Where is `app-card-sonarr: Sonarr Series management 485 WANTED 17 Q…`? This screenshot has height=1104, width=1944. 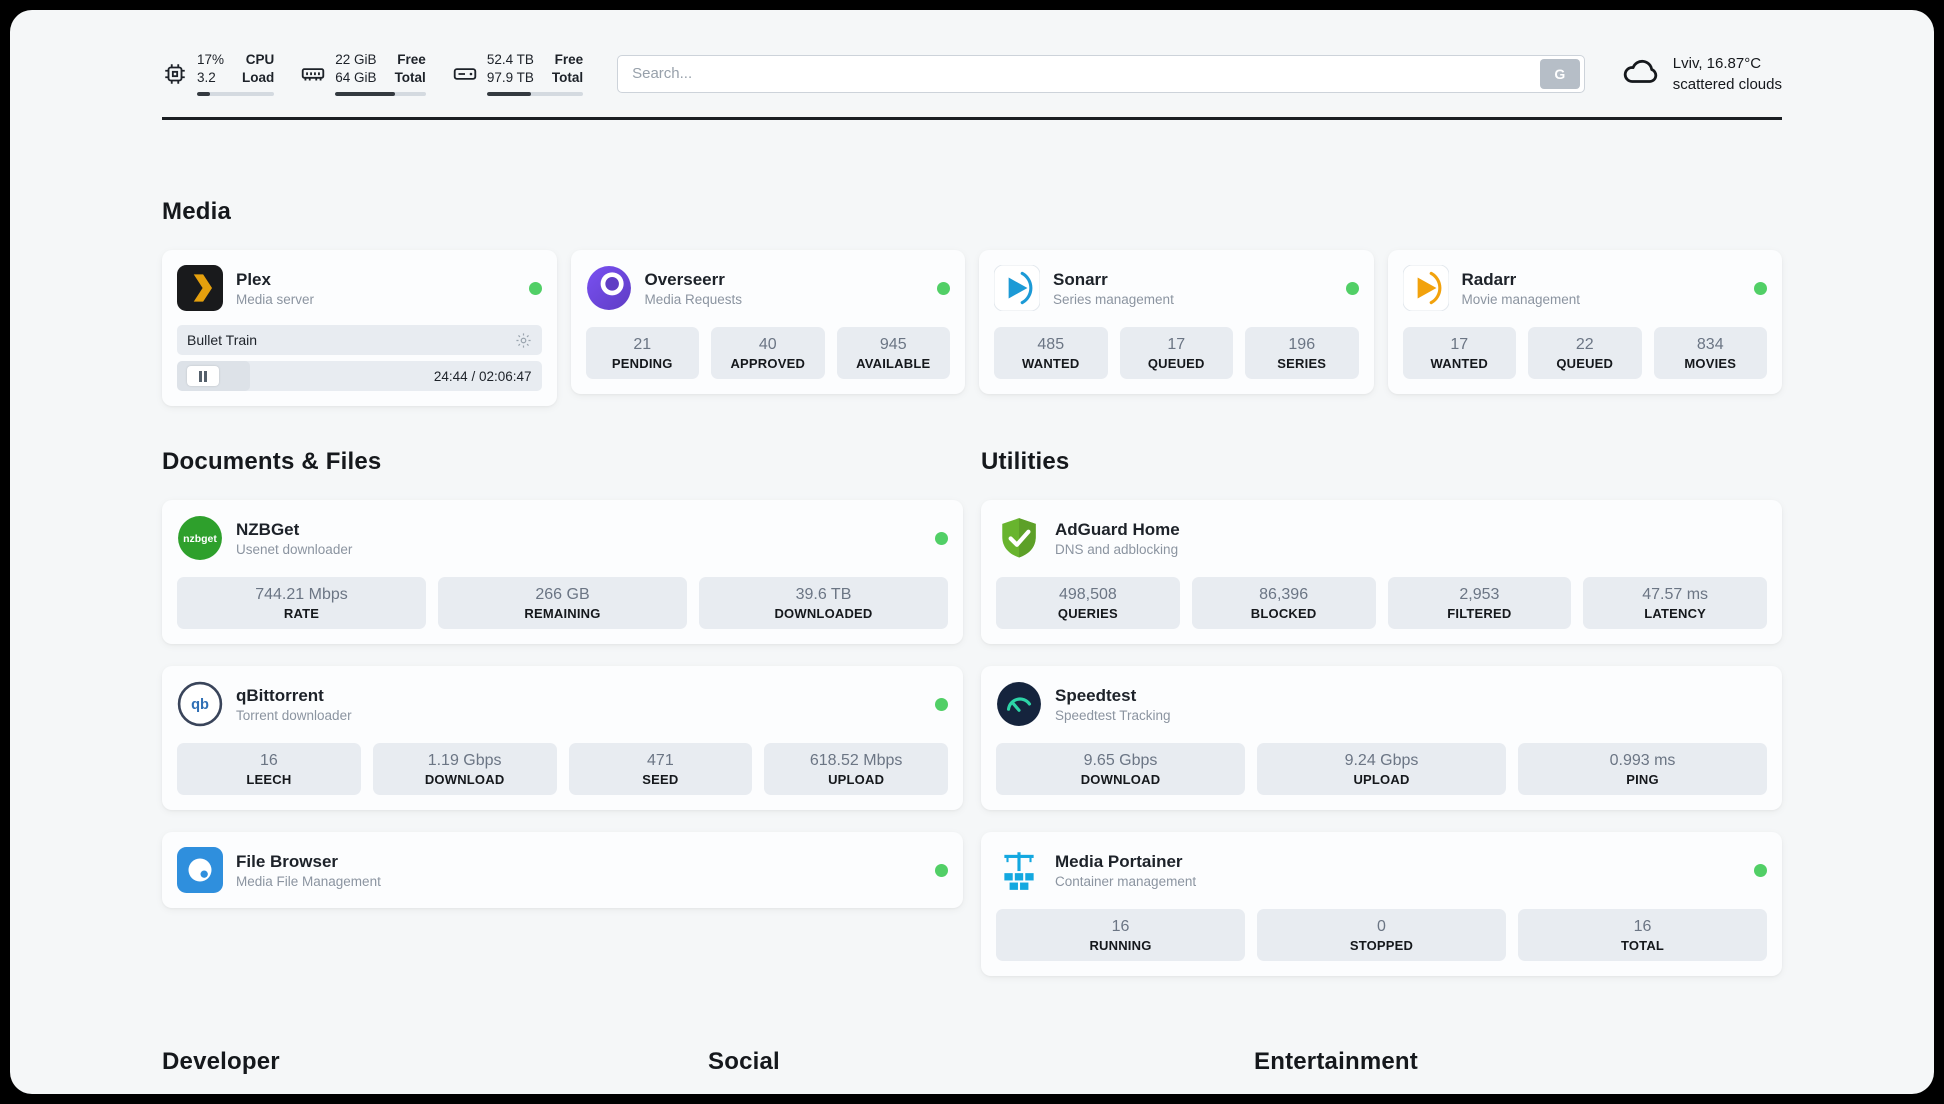 app-card-sonarr: Sonarr Series management 485 WANTED 17 Q… is located at coordinates (1176, 322).